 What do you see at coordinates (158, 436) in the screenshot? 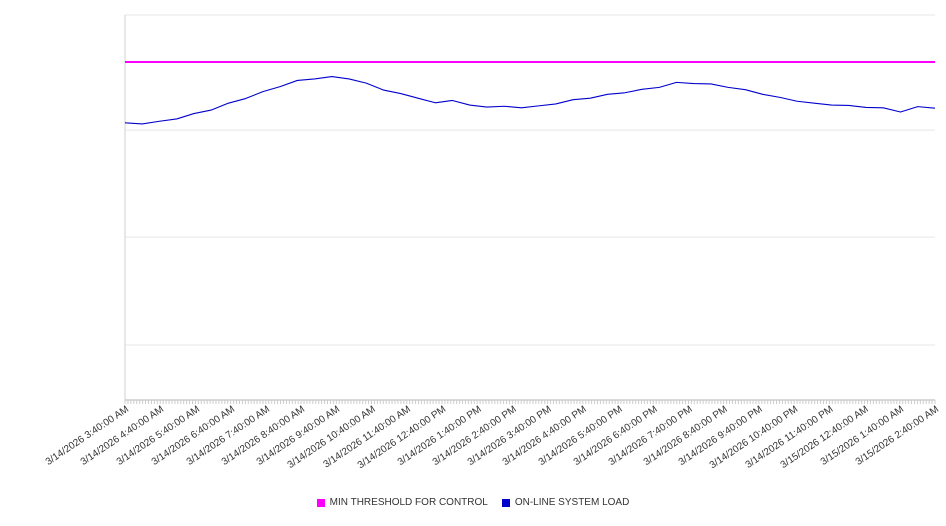
I see `x-axis-label: 3/14/2026 5:40:00 AM` at bounding box center [158, 436].